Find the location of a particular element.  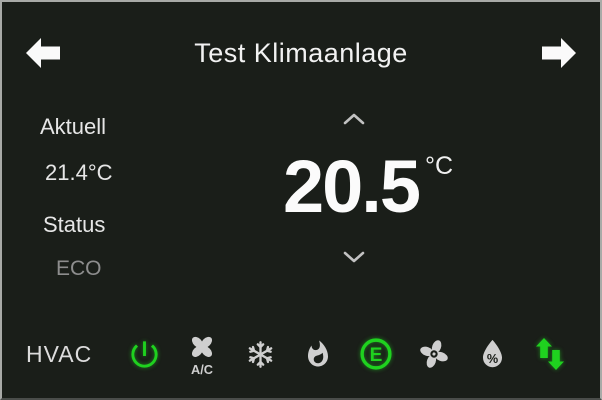

arrow-right-icon is located at coordinates (559, 53).